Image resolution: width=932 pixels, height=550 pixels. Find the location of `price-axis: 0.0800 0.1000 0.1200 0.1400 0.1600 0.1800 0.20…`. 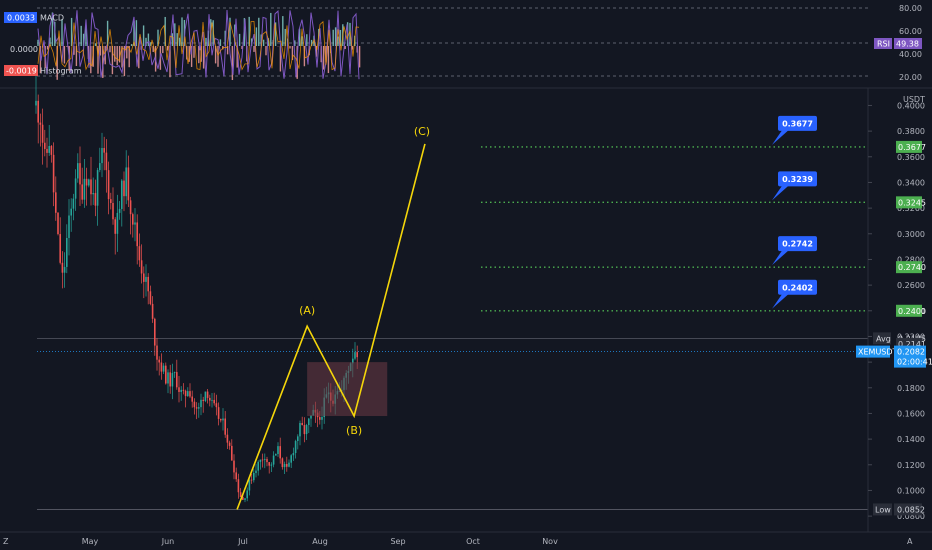

price-axis: 0.0800 0.1000 0.1200 0.1400 0.1600 0.1800 0.20… is located at coordinates (894, 310).